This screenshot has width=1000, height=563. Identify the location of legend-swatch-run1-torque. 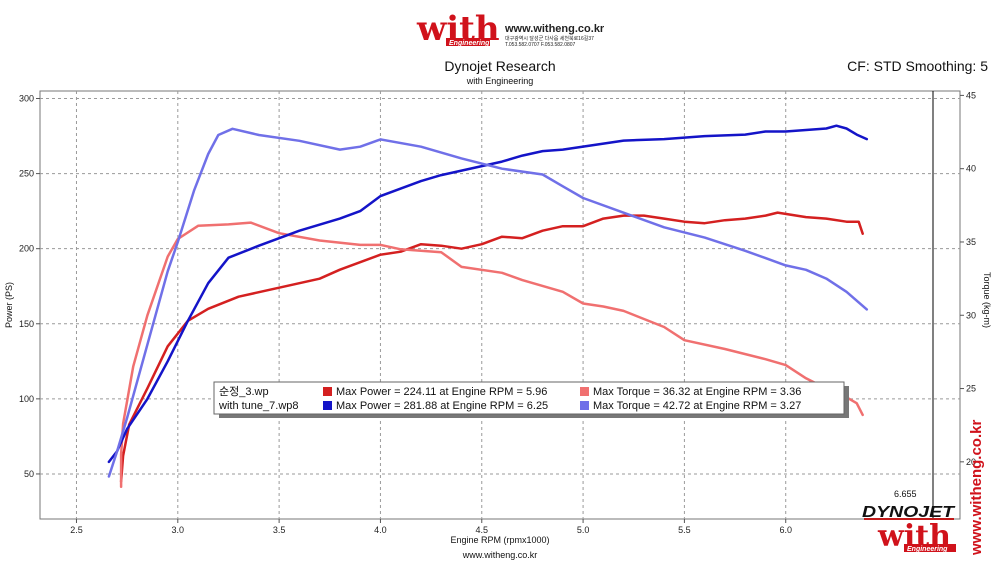
(584, 391).